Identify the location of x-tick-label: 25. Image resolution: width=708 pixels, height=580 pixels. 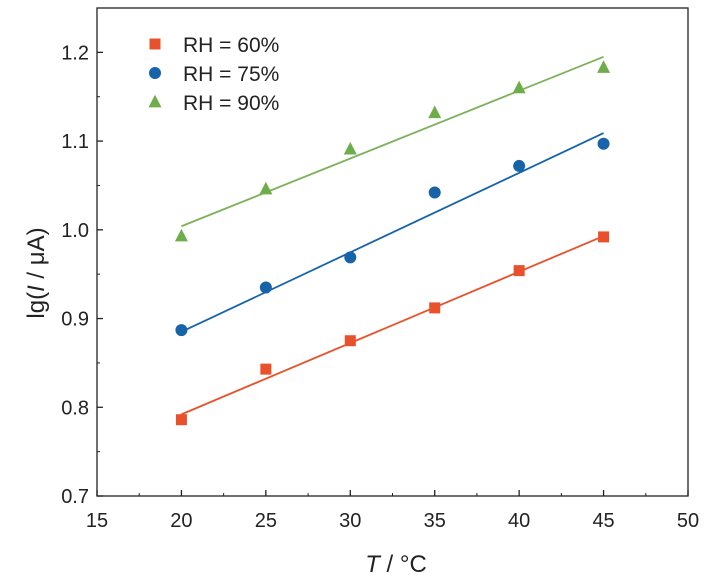
(266, 521).